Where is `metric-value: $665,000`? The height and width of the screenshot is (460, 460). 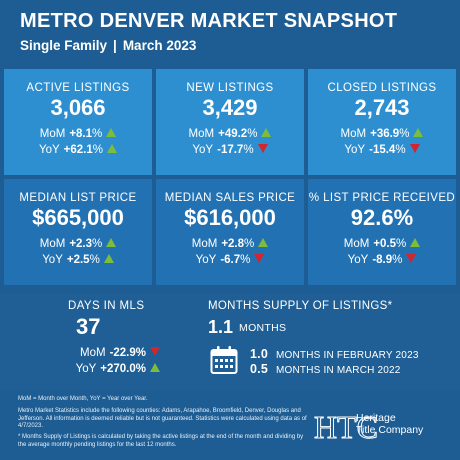
metric-value: $665,000 is located at coordinates (78, 217).